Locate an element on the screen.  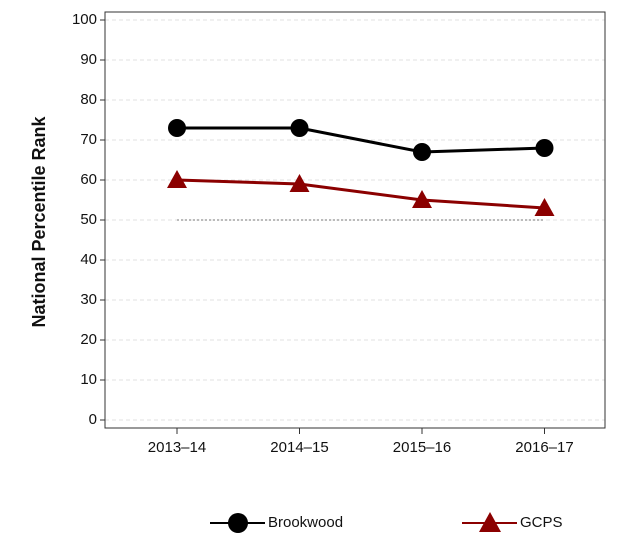
y-tick-label: 50 is located at coordinates (88, 219).